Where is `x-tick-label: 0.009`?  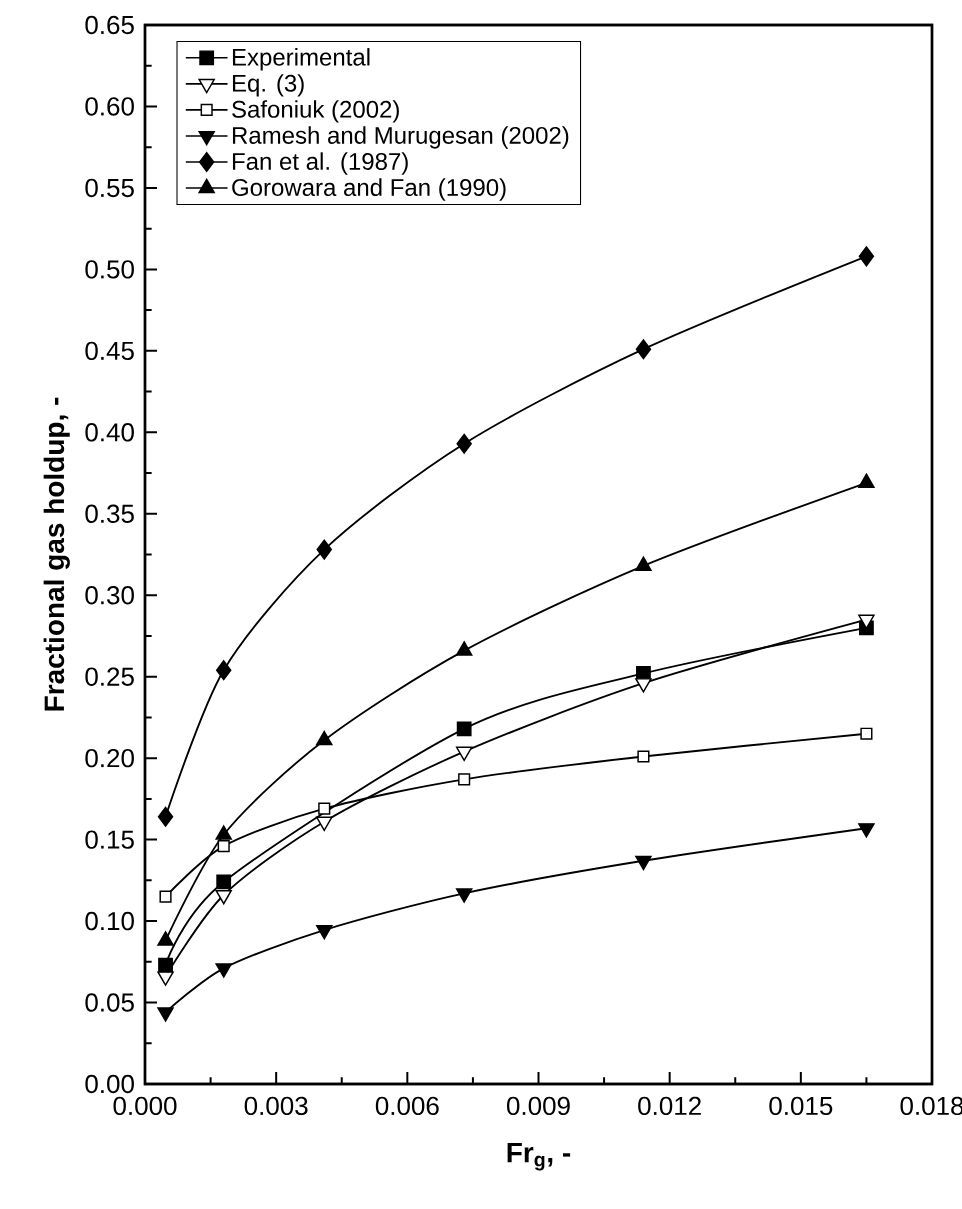
x-tick-label: 0.009 is located at coordinates (538, 1106).